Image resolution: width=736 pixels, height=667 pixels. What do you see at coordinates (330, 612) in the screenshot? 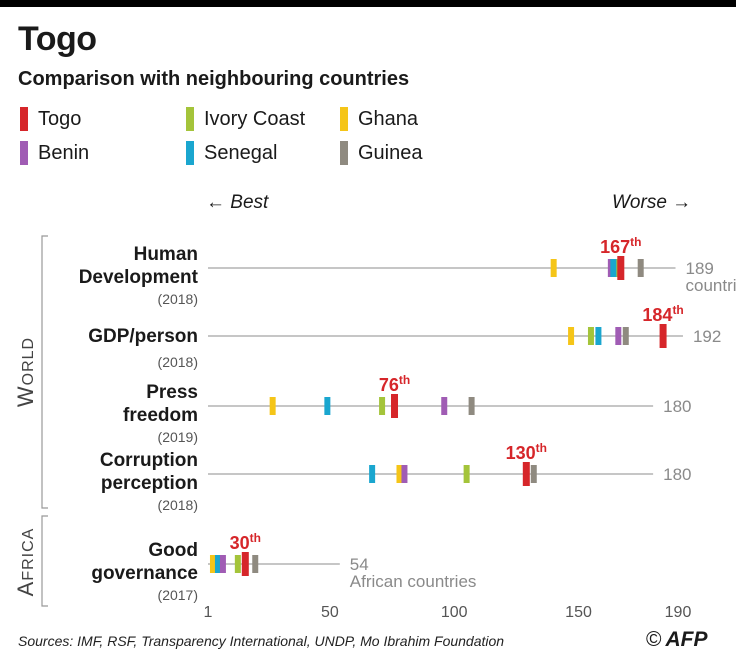
I see `x-tick-label: 50` at bounding box center [330, 612].